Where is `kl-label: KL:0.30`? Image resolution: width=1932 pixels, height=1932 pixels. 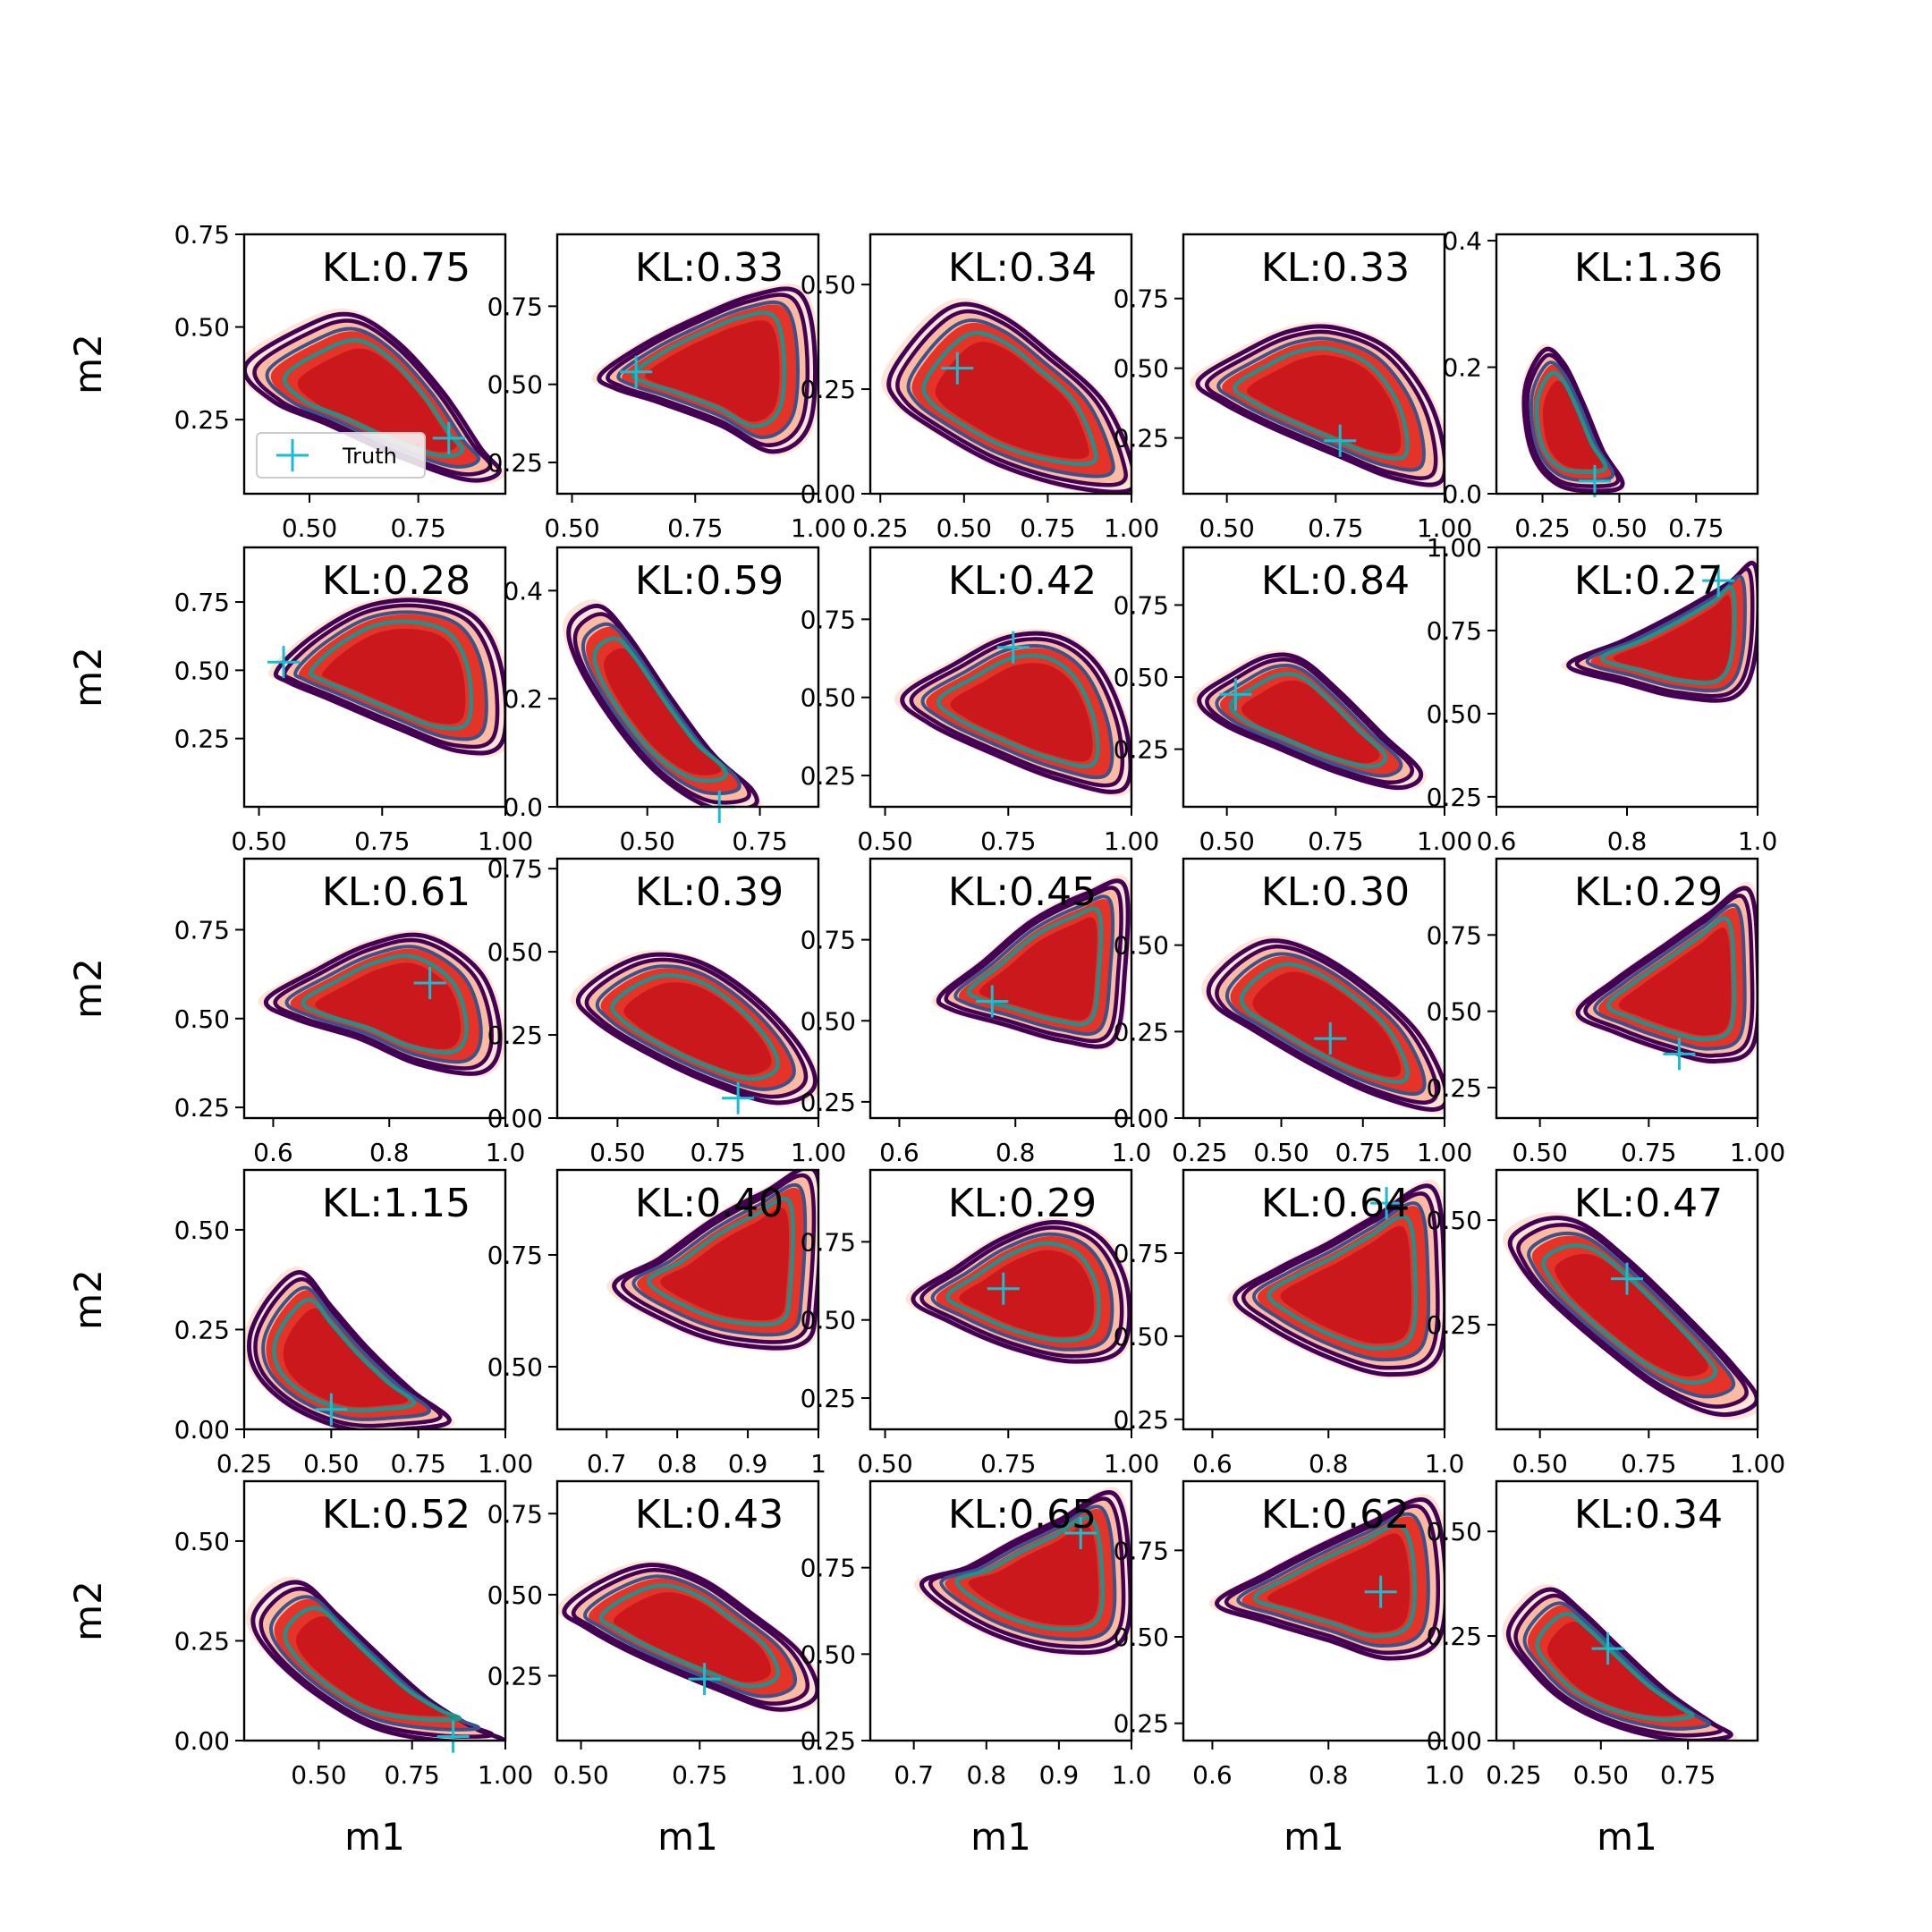
kl-label: KL:0.30 is located at coordinates (1335, 892).